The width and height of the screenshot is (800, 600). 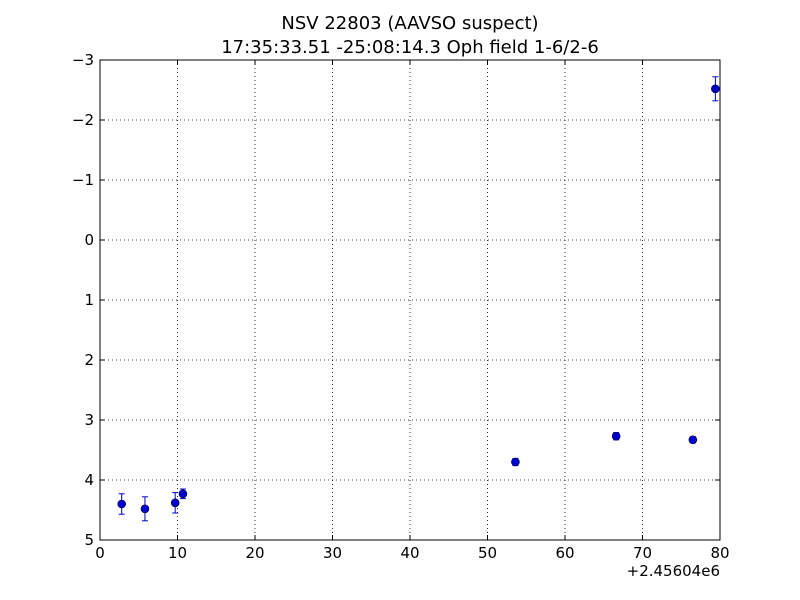 What do you see at coordinates (564, 553) in the screenshot?
I see `x-tick-label: 60` at bounding box center [564, 553].